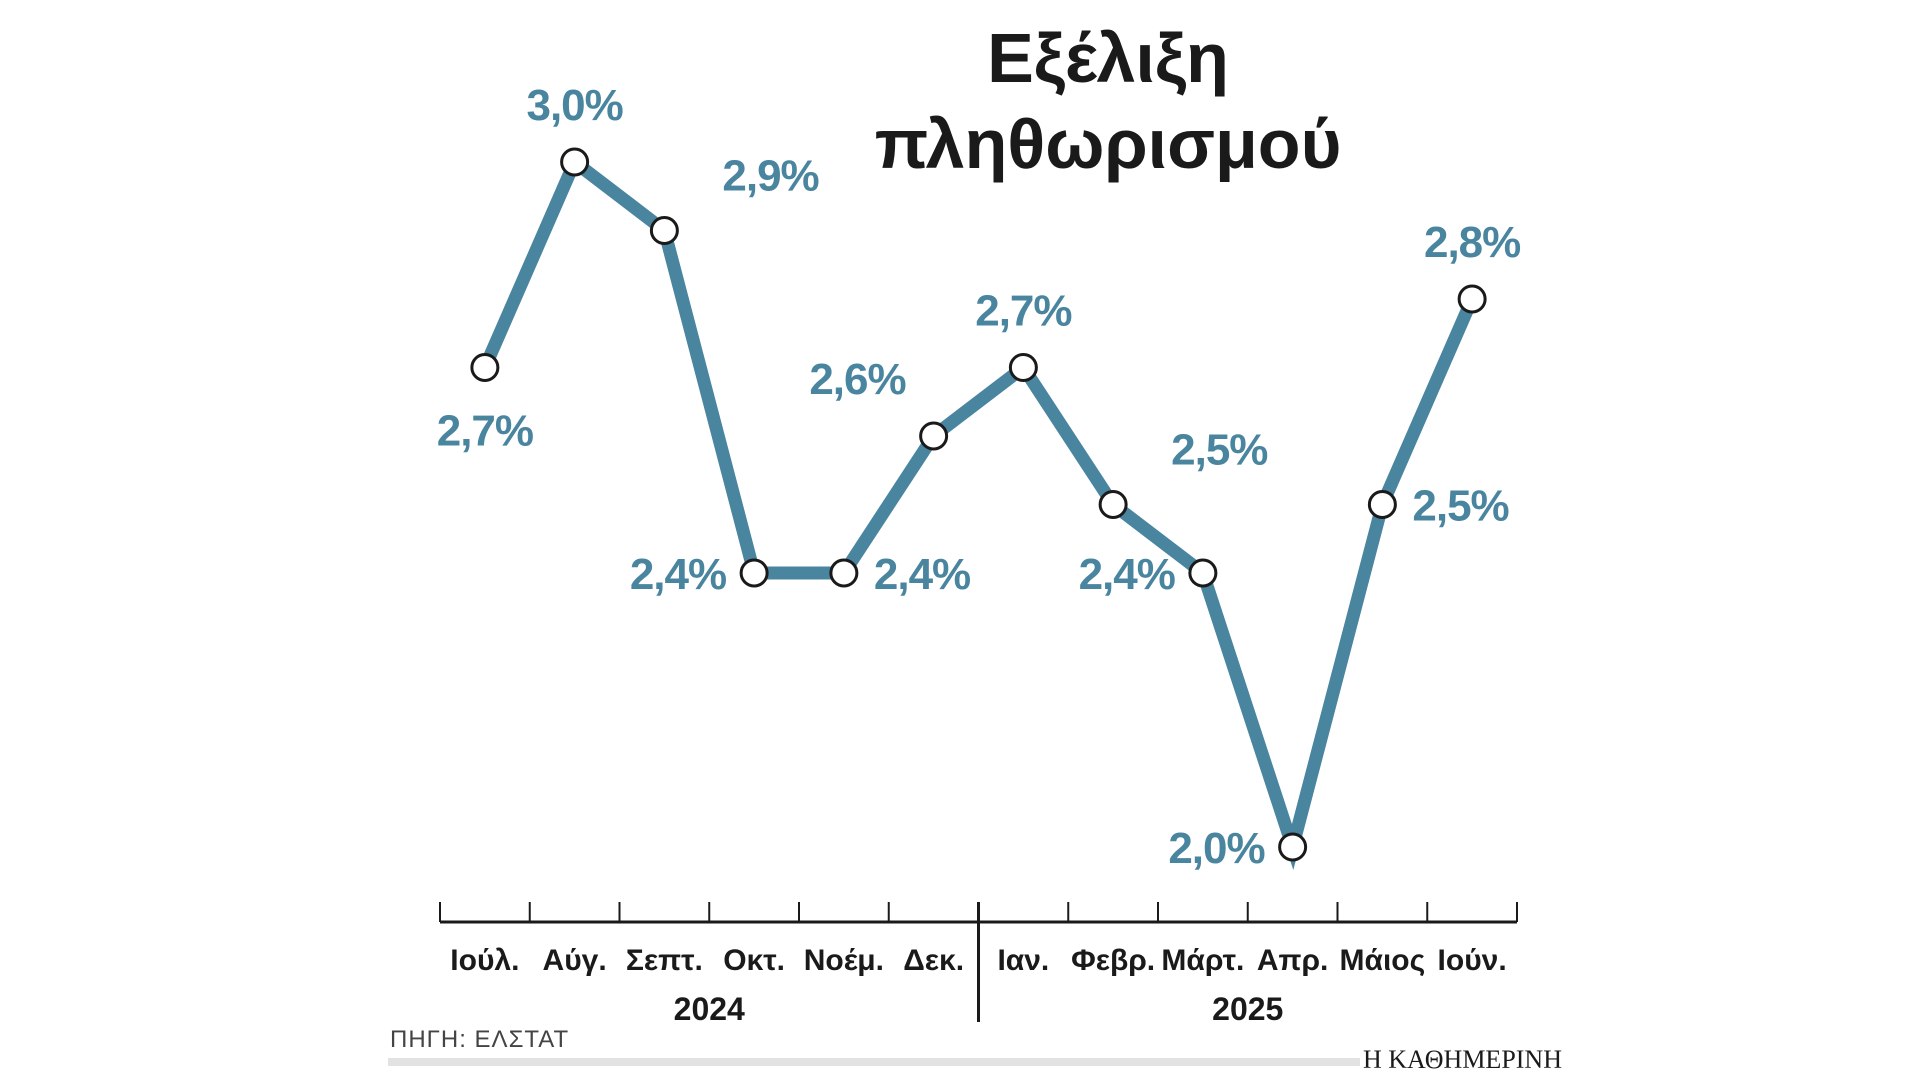 Image resolution: width=1920 pixels, height=1080 pixels. Describe the element at coordinates (754, 960) in the screenshot. I see `x-tick-label: Οκτ.` at that location.